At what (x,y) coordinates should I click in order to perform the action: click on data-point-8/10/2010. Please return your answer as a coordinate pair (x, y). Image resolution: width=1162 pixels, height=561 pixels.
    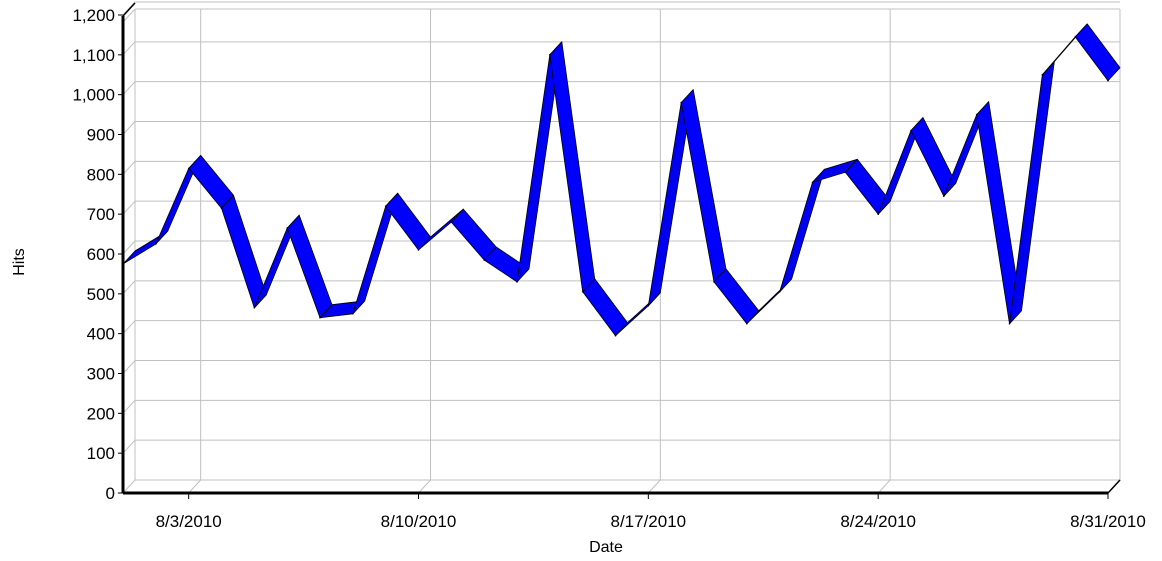
    Looking at the image, I should click on (418, 250).